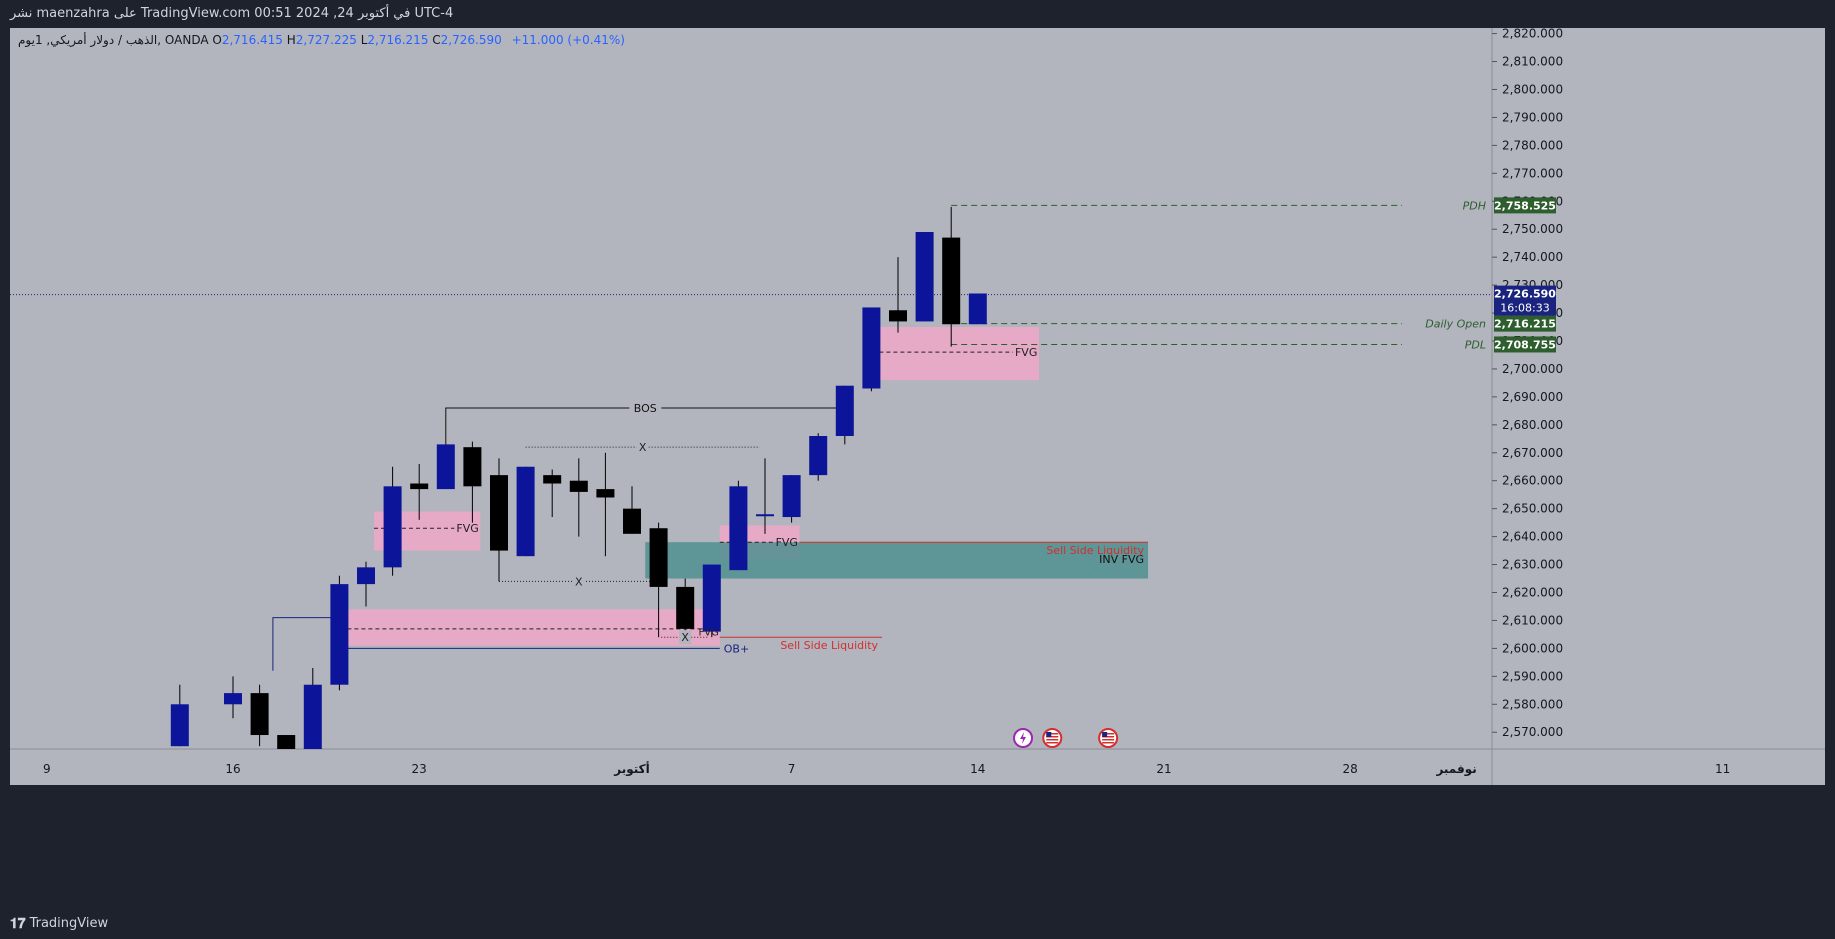  What do you see at coordinates (436, 40) in the screenshot?
I see `close-label: C` at bounding box center [436, 40].